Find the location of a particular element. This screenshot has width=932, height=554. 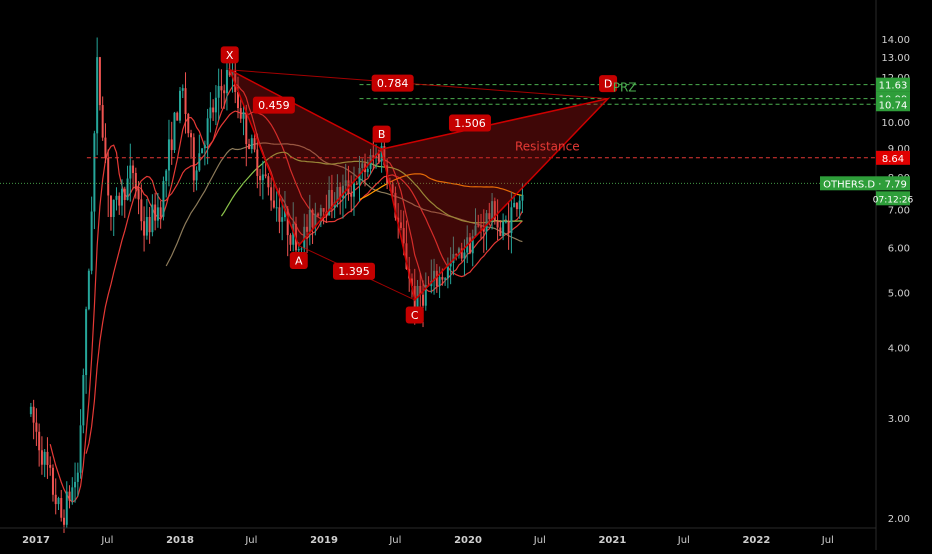

annotation-text: PRZ is located at coordinates (625, 88).